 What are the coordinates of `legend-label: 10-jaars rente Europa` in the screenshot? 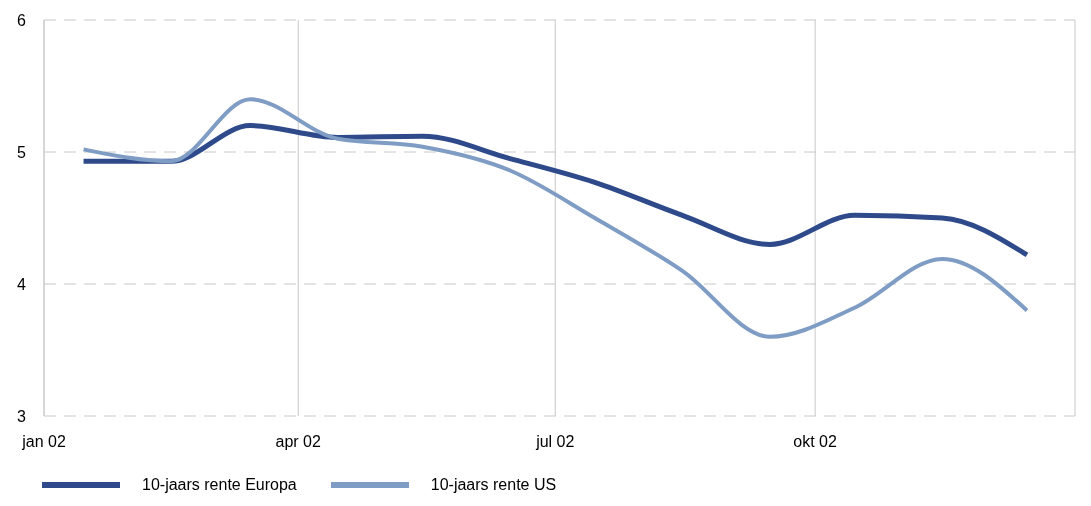 It's located at (219, 485).